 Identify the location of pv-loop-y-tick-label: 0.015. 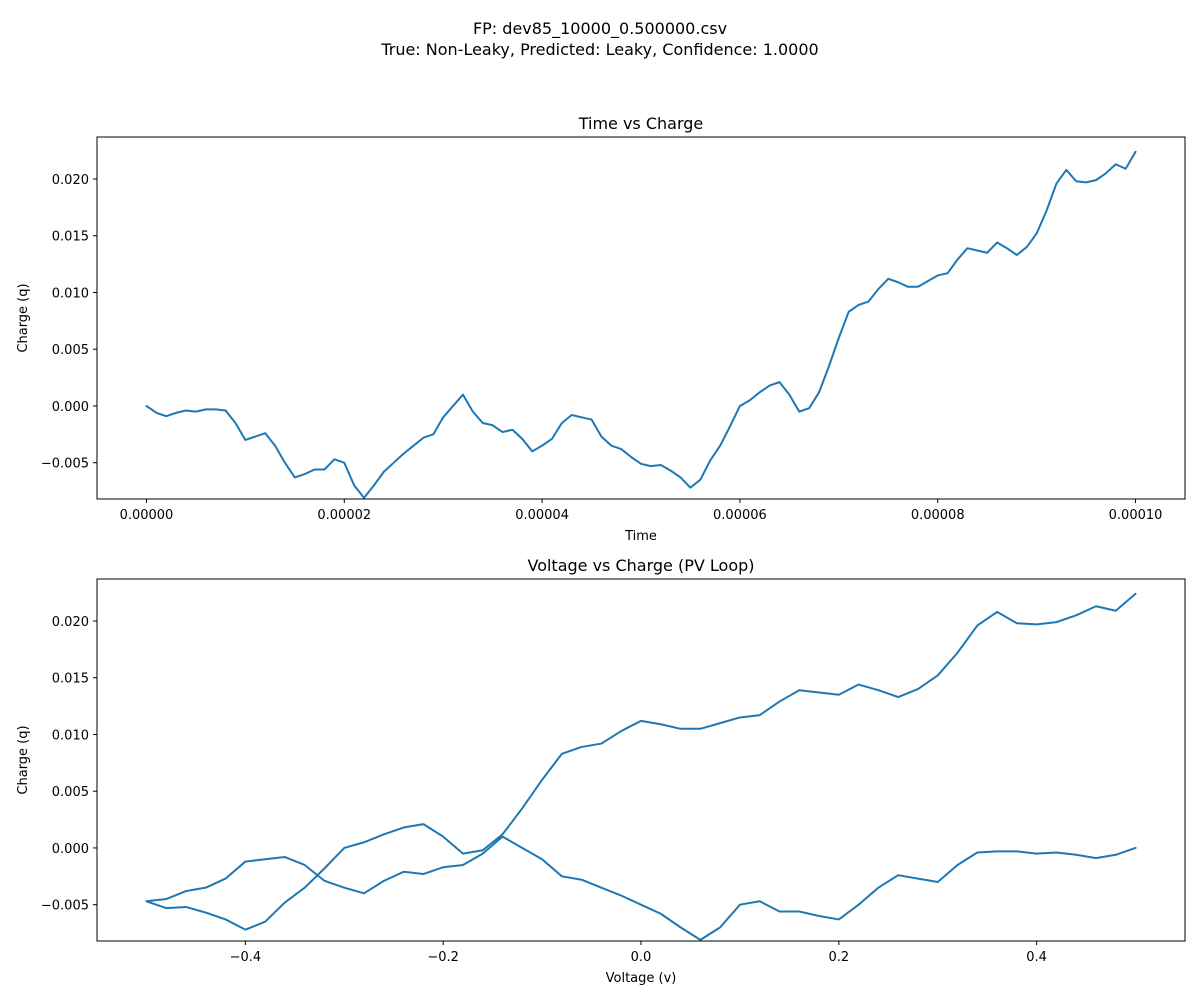
(70, 679).